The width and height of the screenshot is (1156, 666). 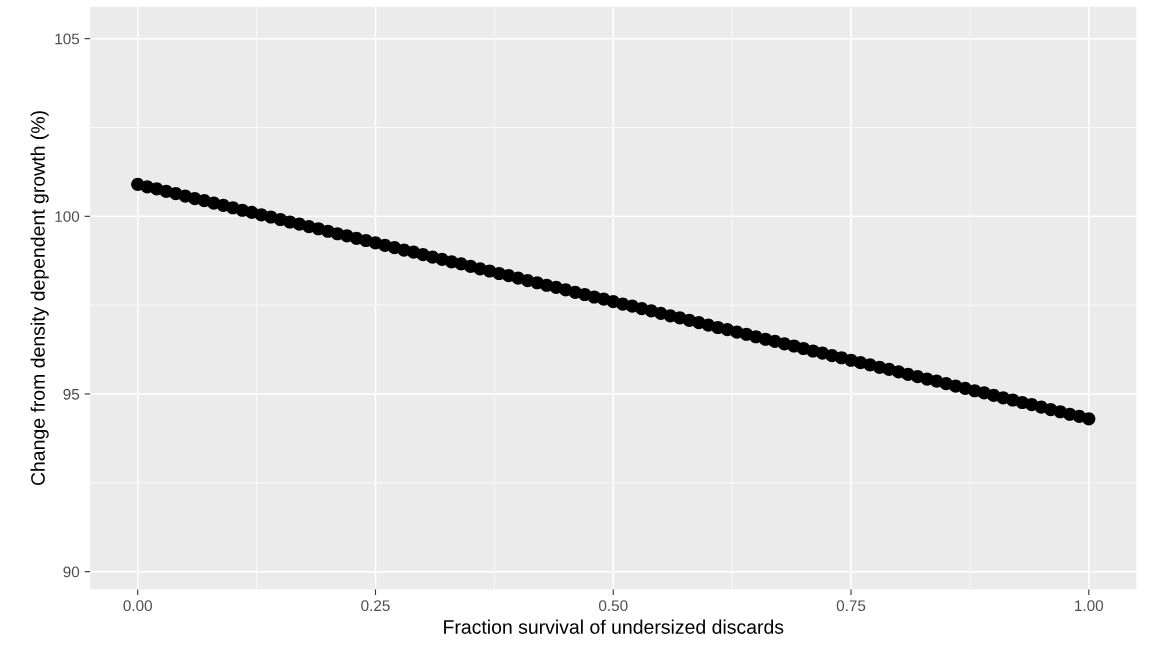 I want to click on y-tick-label: 100, so click(x=67, y=216).